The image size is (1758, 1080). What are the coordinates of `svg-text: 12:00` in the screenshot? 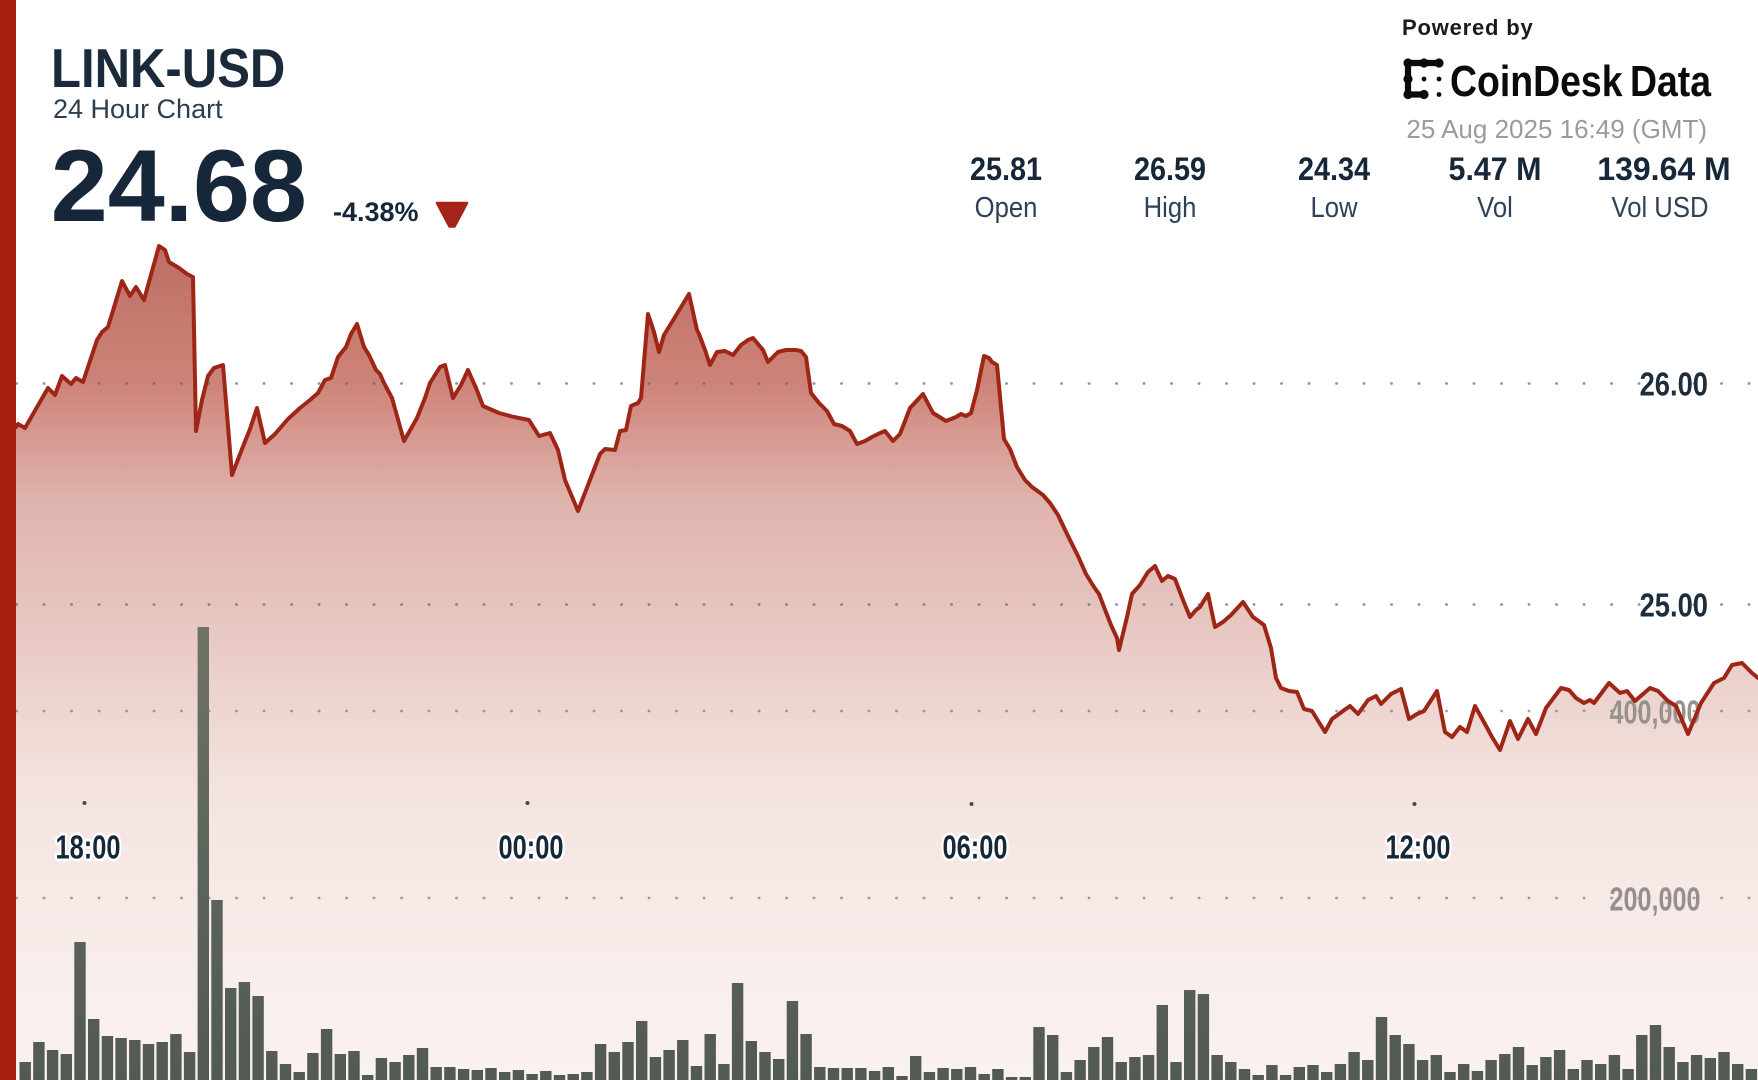 It's located at (1418, 848).